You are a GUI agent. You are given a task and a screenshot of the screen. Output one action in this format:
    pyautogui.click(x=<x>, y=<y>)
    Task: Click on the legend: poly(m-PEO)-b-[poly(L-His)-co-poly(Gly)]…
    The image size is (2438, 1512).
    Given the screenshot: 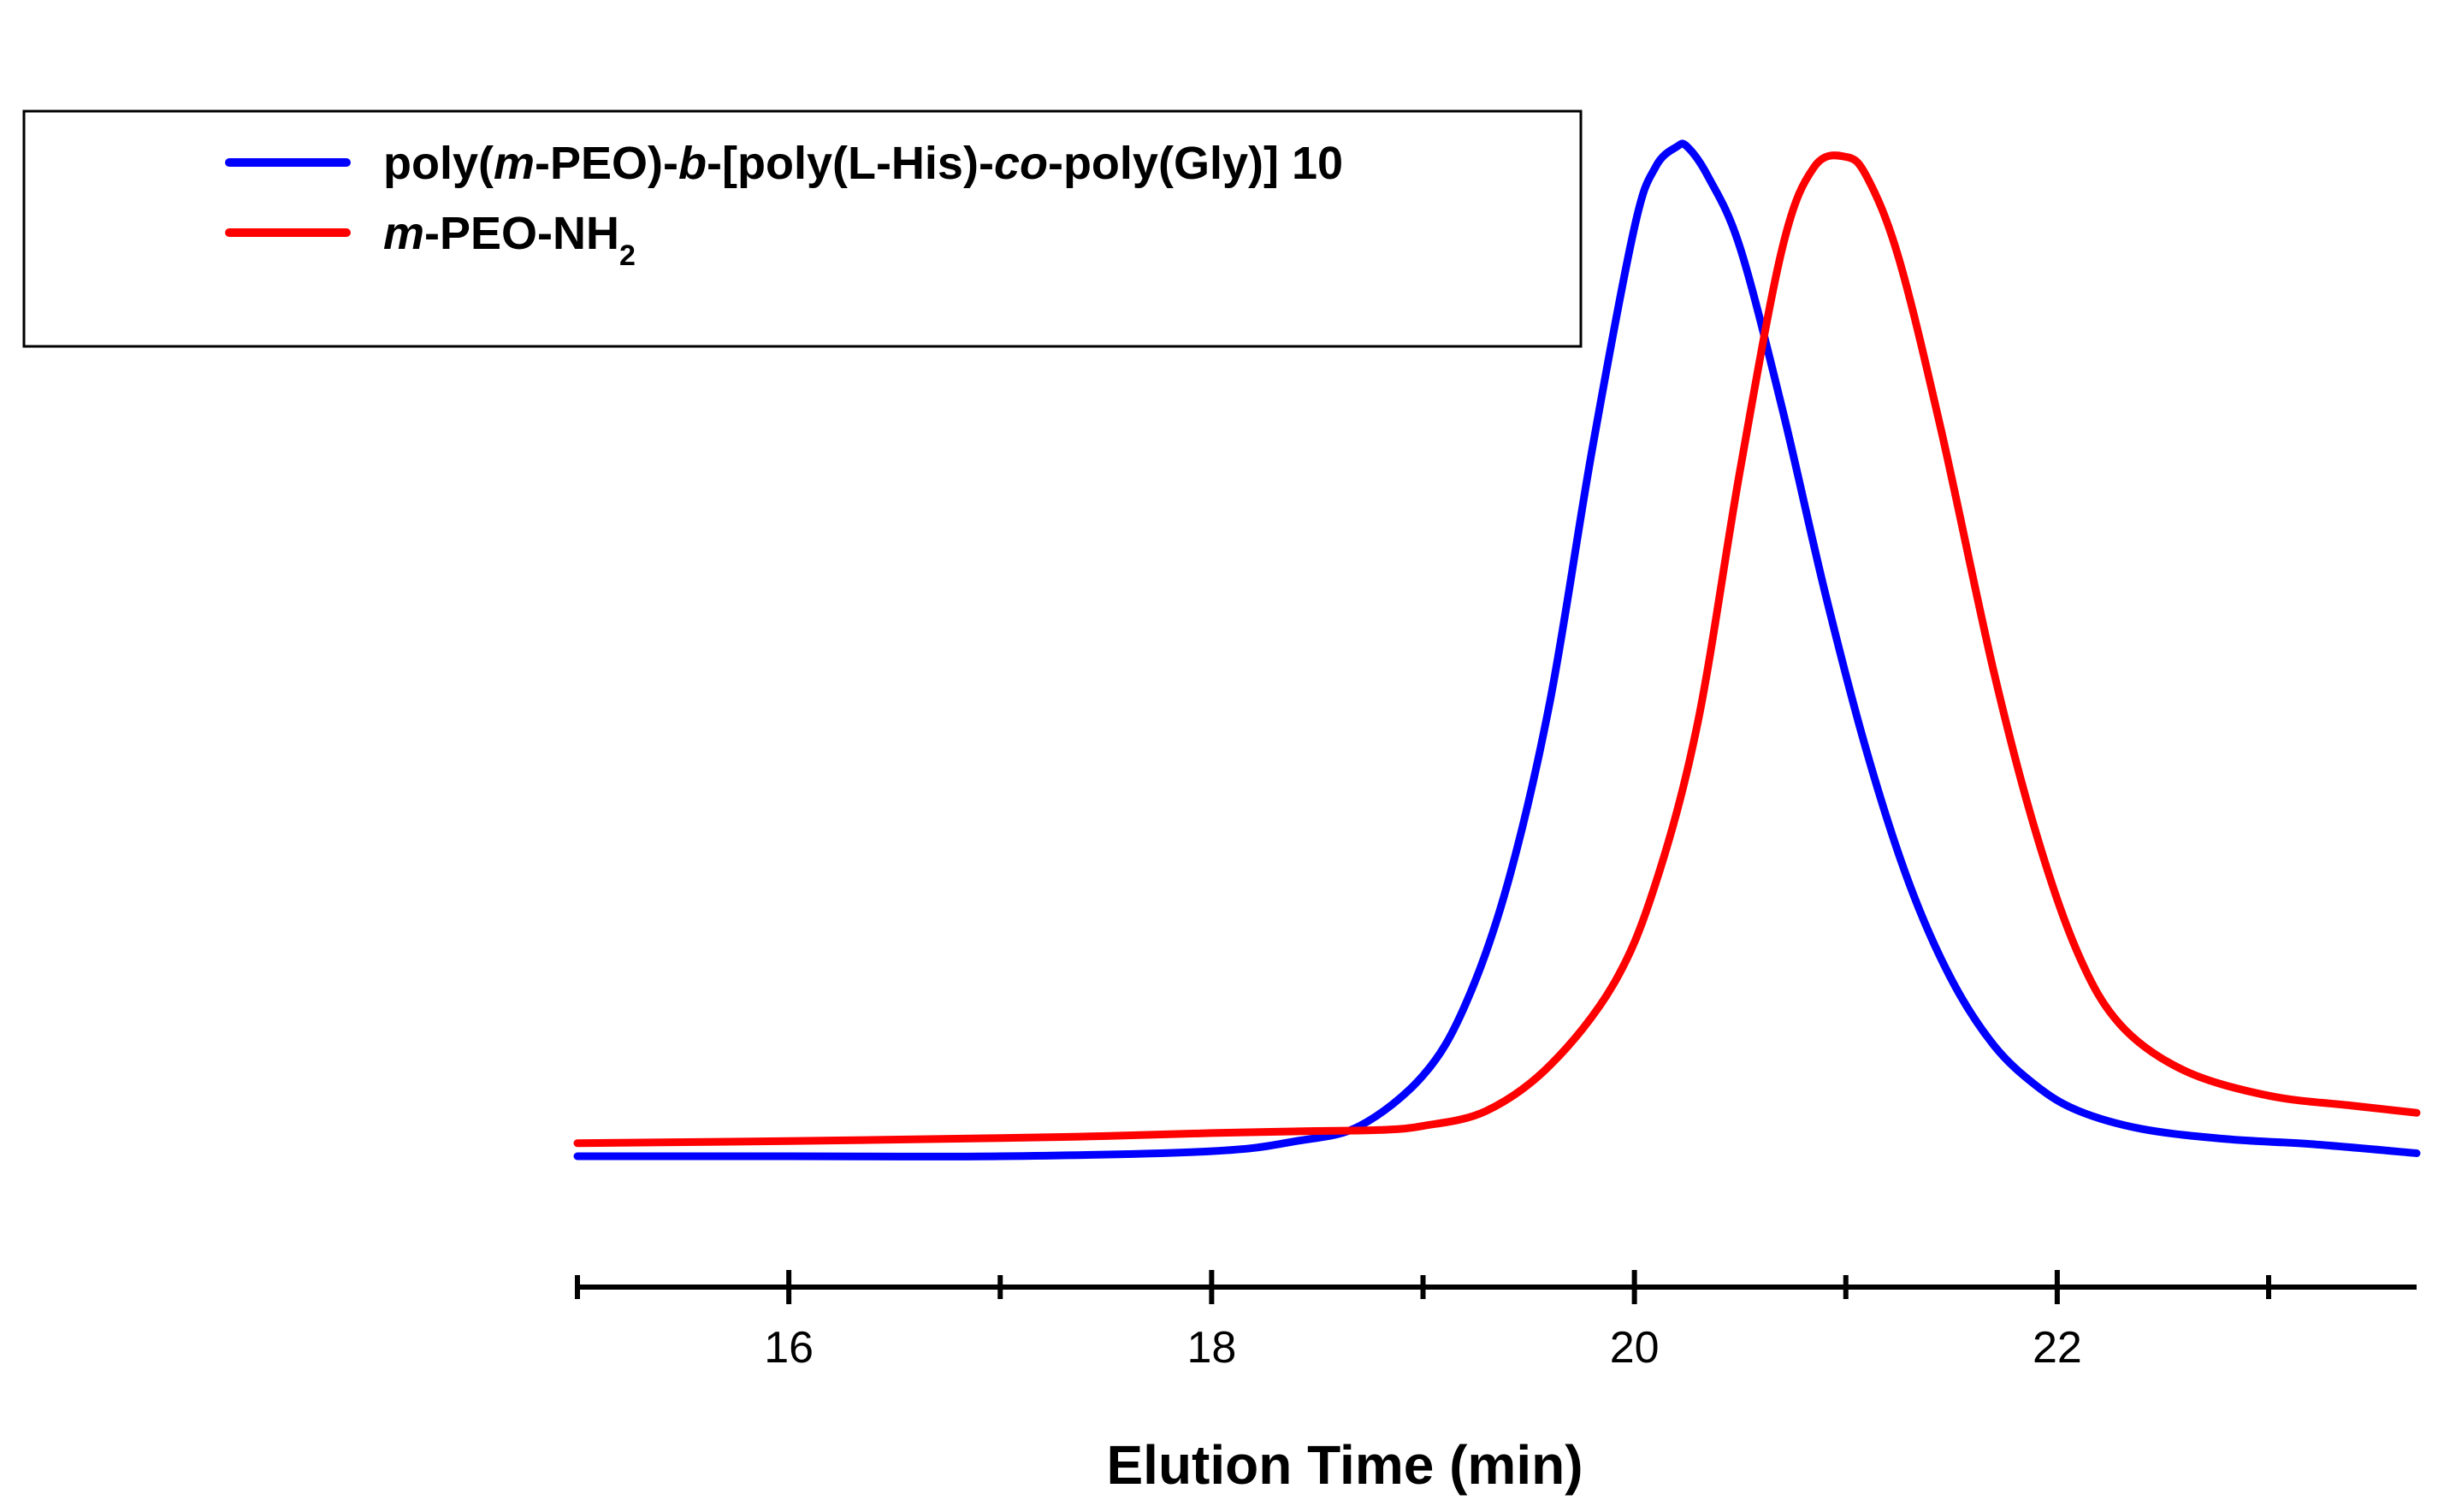 What is the action you would take?
    pyautogui.click(x=784, y=205)
    